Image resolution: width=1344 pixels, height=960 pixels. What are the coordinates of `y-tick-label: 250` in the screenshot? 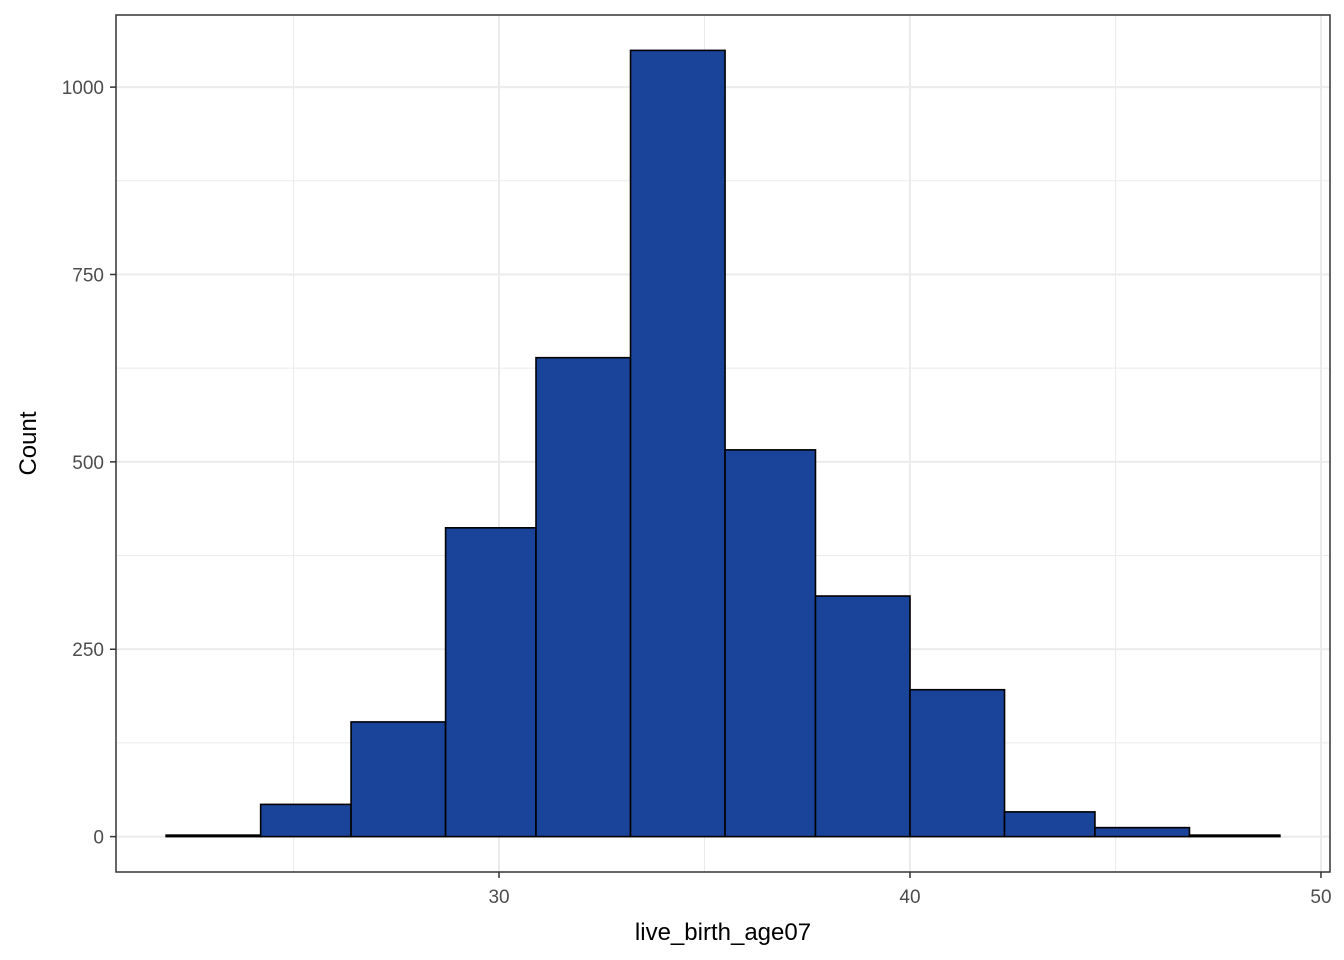 It's located at (88, 650).